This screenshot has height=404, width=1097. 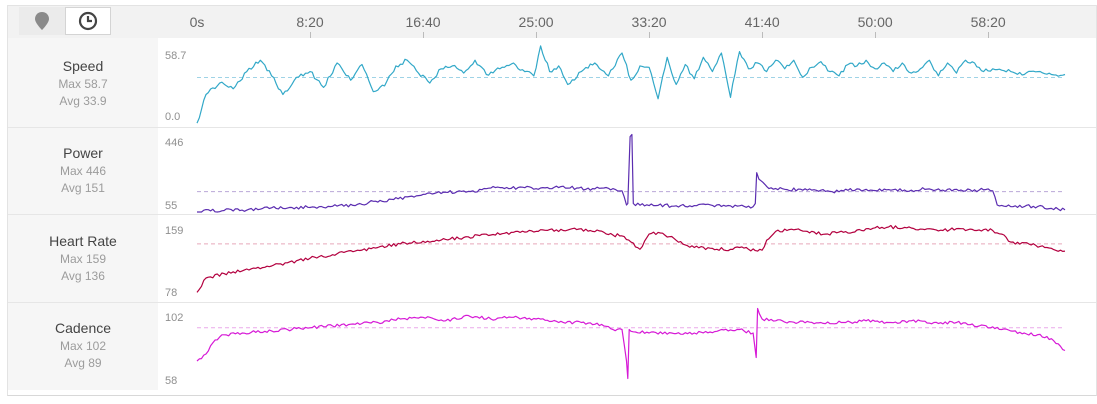 What do you see at coordinates (197, 22) in the screenshot?
I see `time-tick-label: 0s` at bounding box center [197, 22].